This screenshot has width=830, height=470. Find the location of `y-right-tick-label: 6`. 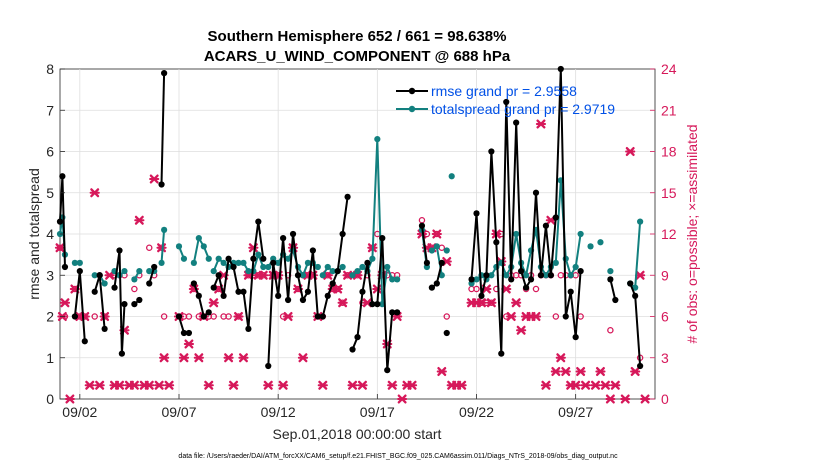

y-right-tick-label: 6 is located at coordinates (665, 317).